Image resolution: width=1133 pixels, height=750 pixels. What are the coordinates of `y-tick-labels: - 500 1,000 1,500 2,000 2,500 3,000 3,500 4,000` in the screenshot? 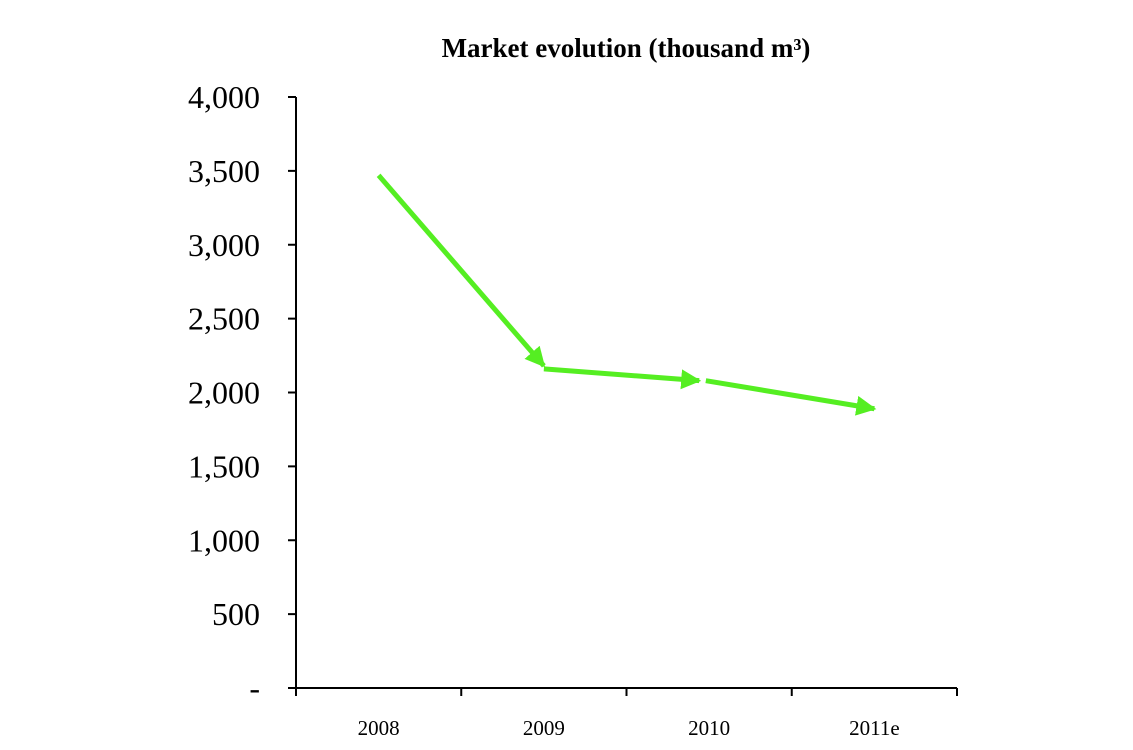 It's located at (224, 392).